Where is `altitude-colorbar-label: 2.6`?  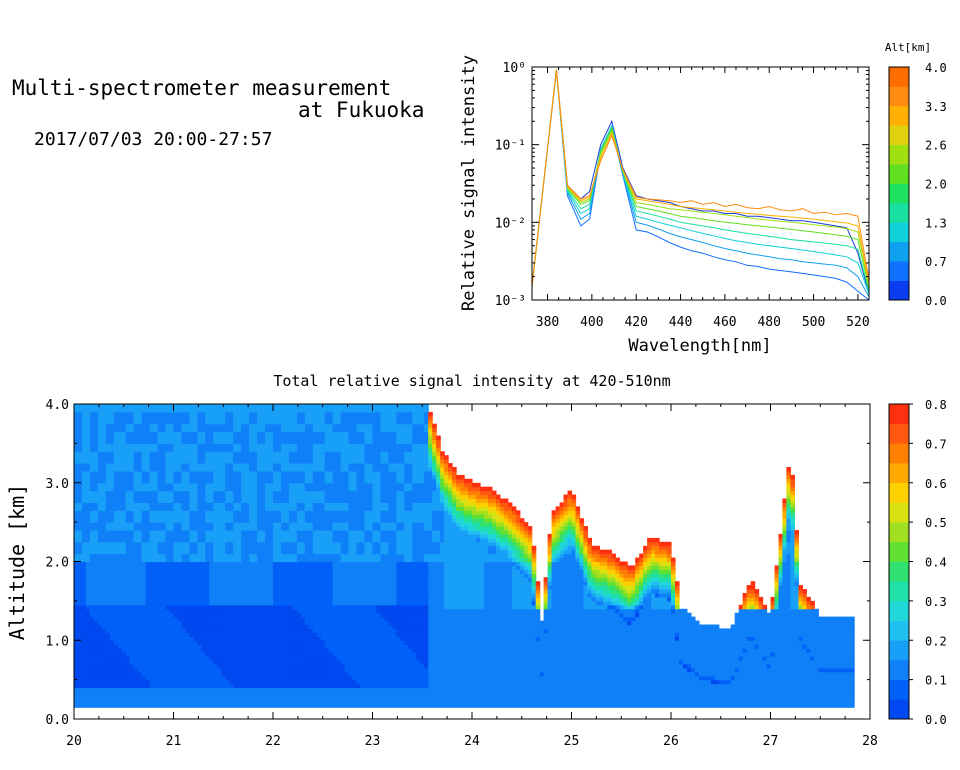
altitude-colorbar-label: 2.6 is located at coordinates (936, 146).